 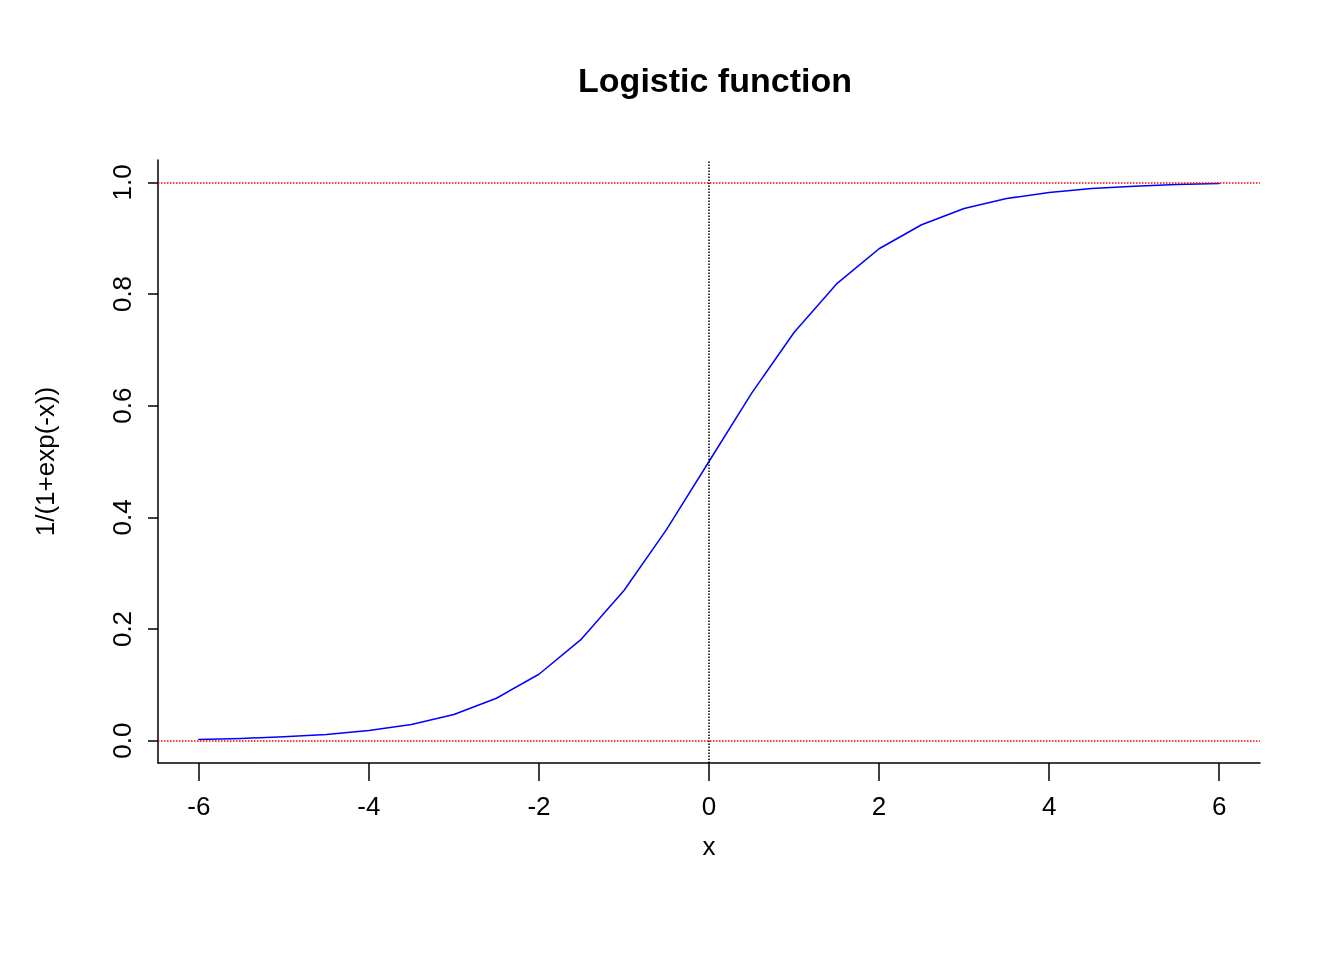 What do you see at coordinates (879, 806) in the screenshot?
I see `x-tick-label: 2` at bounding box center [879, 806].